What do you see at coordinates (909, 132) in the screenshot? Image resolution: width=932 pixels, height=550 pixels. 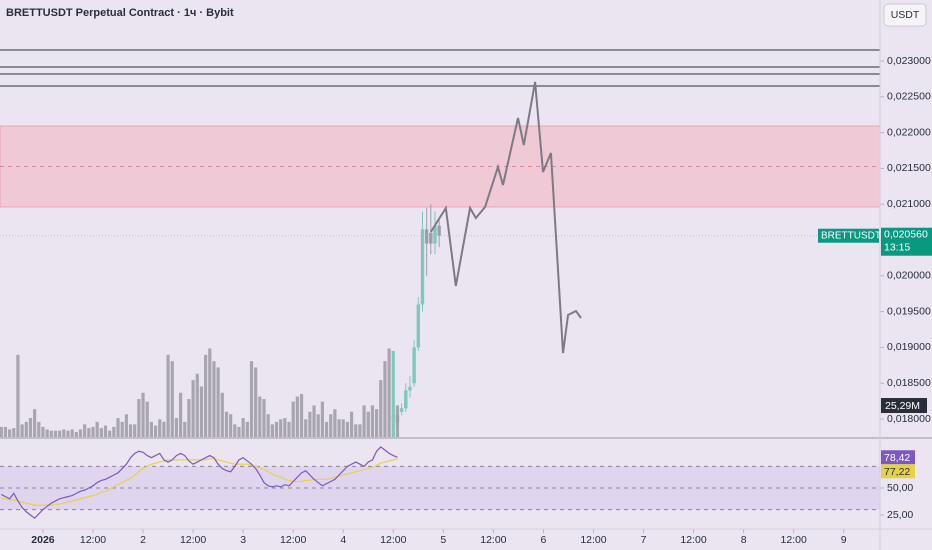 I see `y-tick-label: 0,022000` at bounding box center [909, 132].